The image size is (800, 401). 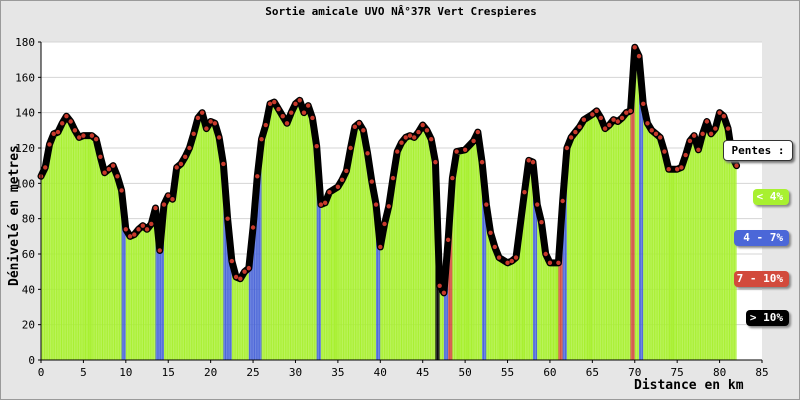 What do you see at coordinates (168, 372) in the screenshot?
I see `x-tick-label: 15` at bounding box center [168, 372].